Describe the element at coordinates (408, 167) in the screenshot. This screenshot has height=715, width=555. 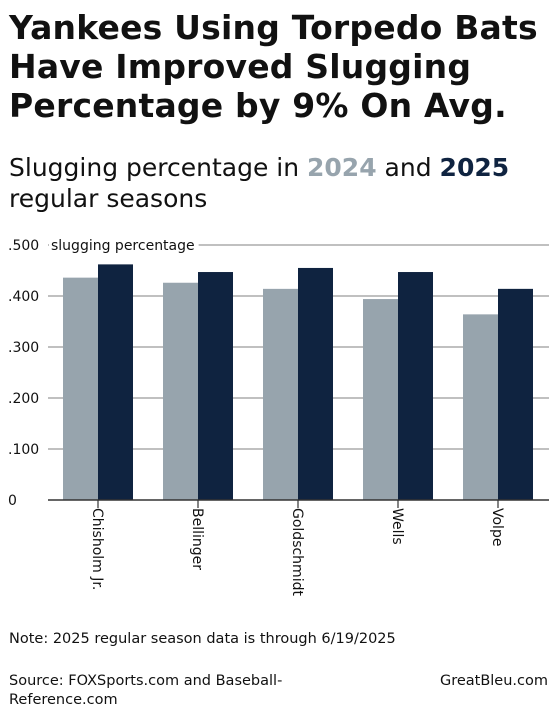
I see `subtitle-middle: and` at that location.